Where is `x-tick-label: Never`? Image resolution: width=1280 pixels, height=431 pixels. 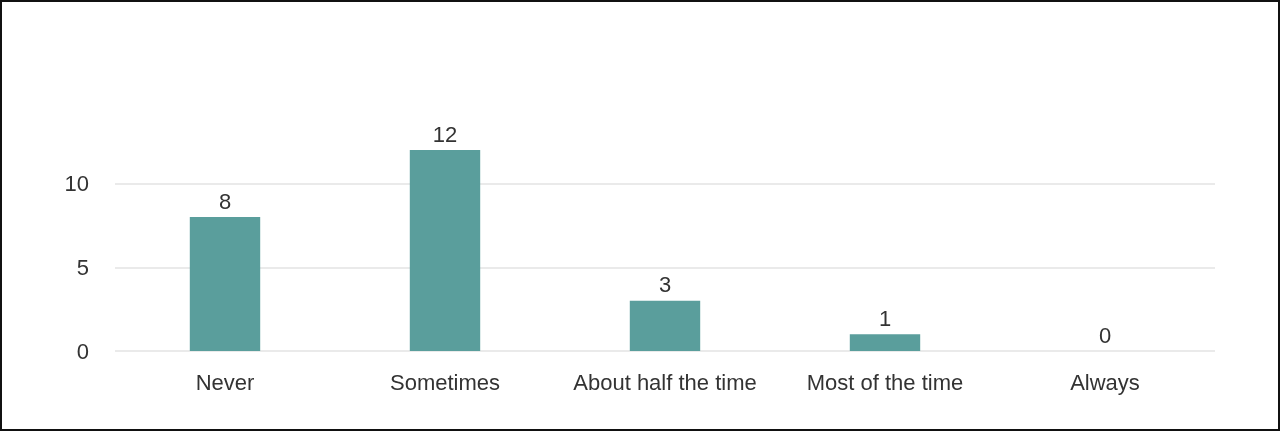
x-tick-label: Never is located at coordinates (225, 382).